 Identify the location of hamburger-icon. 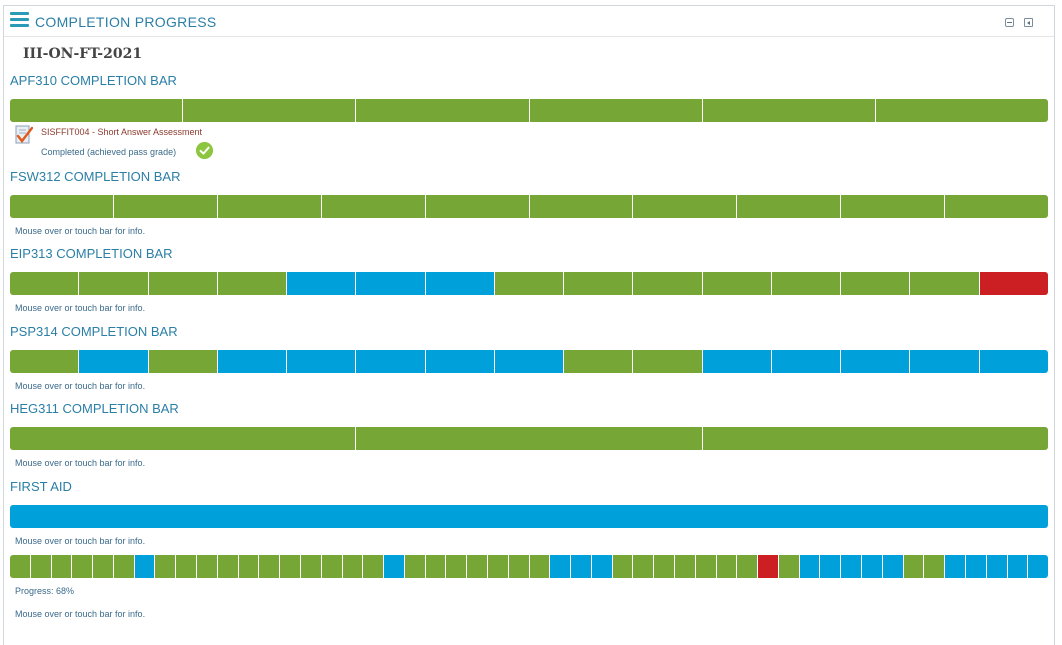
(19, 19).